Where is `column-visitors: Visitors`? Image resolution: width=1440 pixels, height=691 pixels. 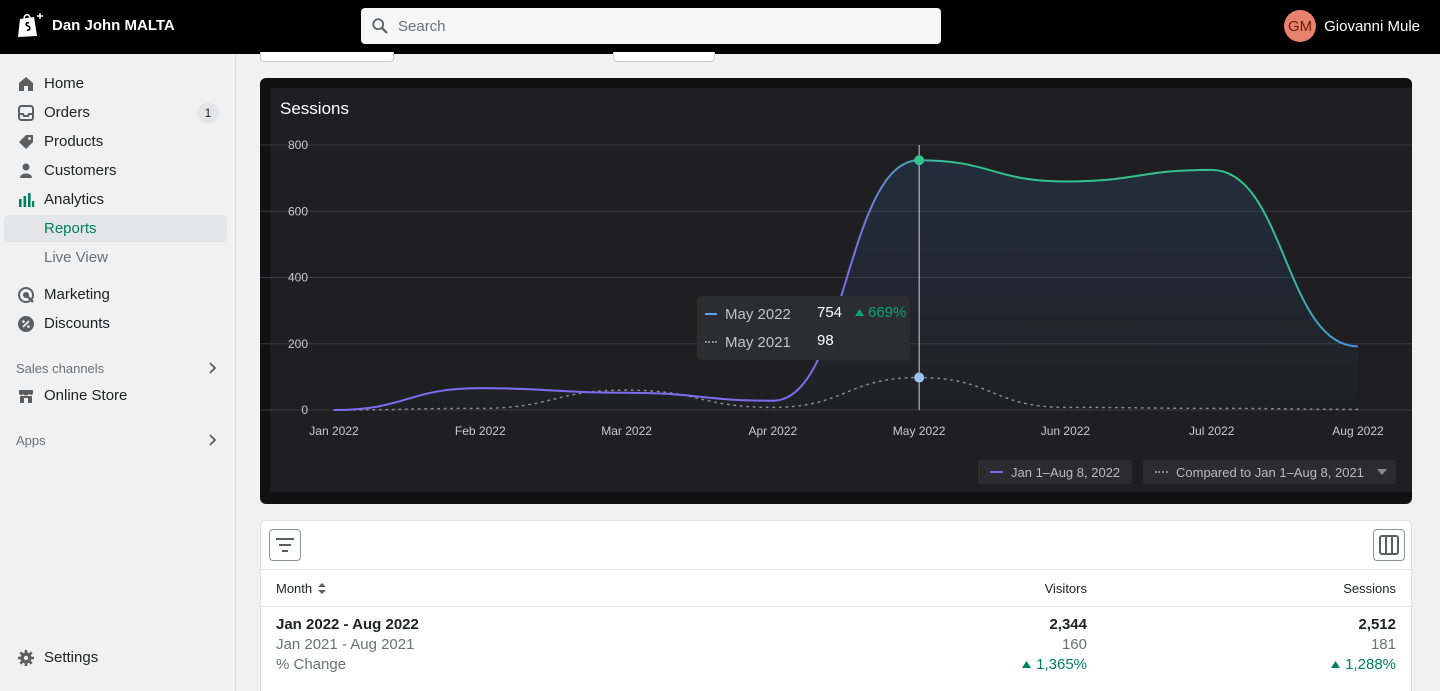 column-visitors: Visitors is located at coordinates (1065, 588).